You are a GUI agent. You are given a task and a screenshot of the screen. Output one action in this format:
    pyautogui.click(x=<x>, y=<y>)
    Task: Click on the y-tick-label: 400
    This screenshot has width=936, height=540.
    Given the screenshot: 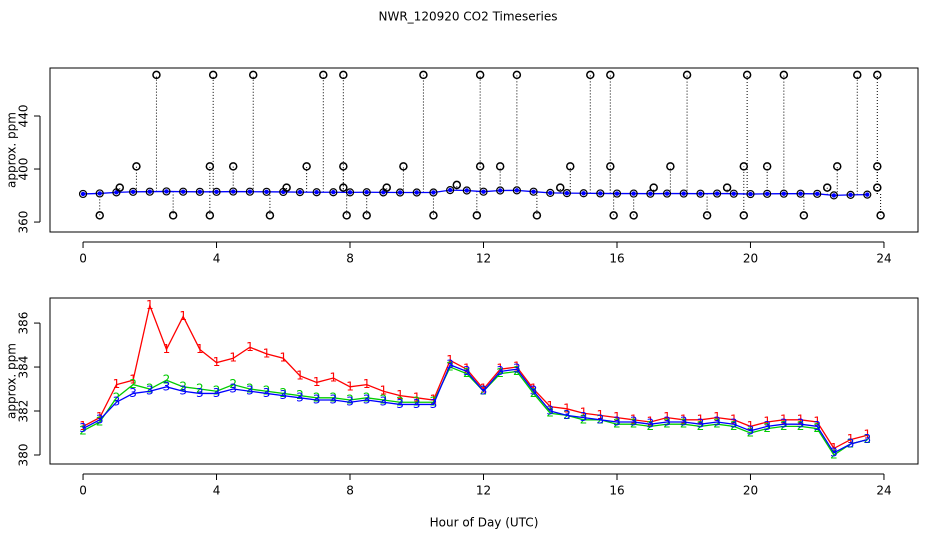 What is the action you would take?
    pyautogui.click(x=24, y=169)
    